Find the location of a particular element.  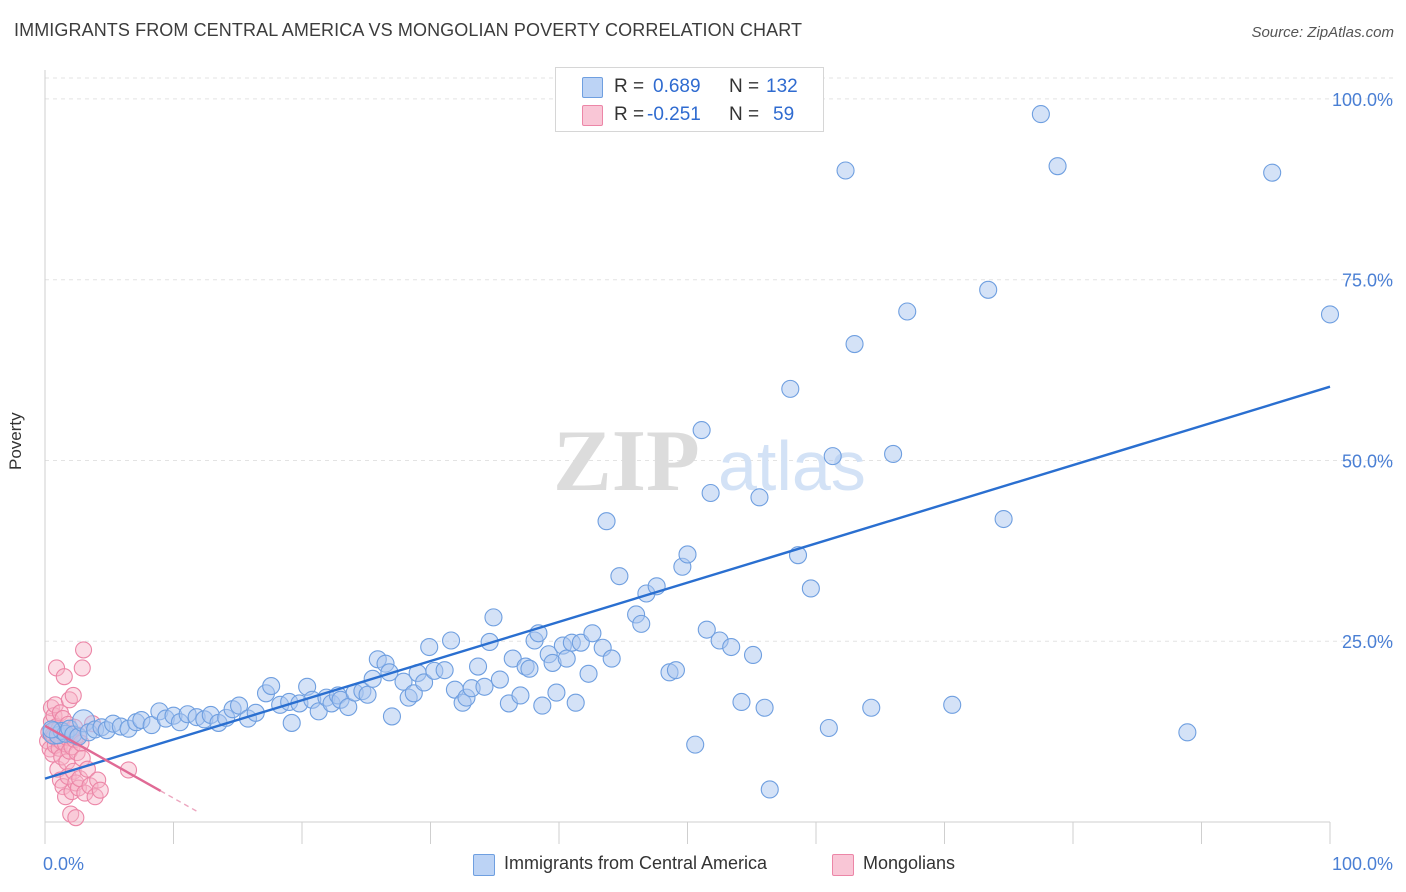

x-tick-label: 0.0% is located at coordinates (63, 864).